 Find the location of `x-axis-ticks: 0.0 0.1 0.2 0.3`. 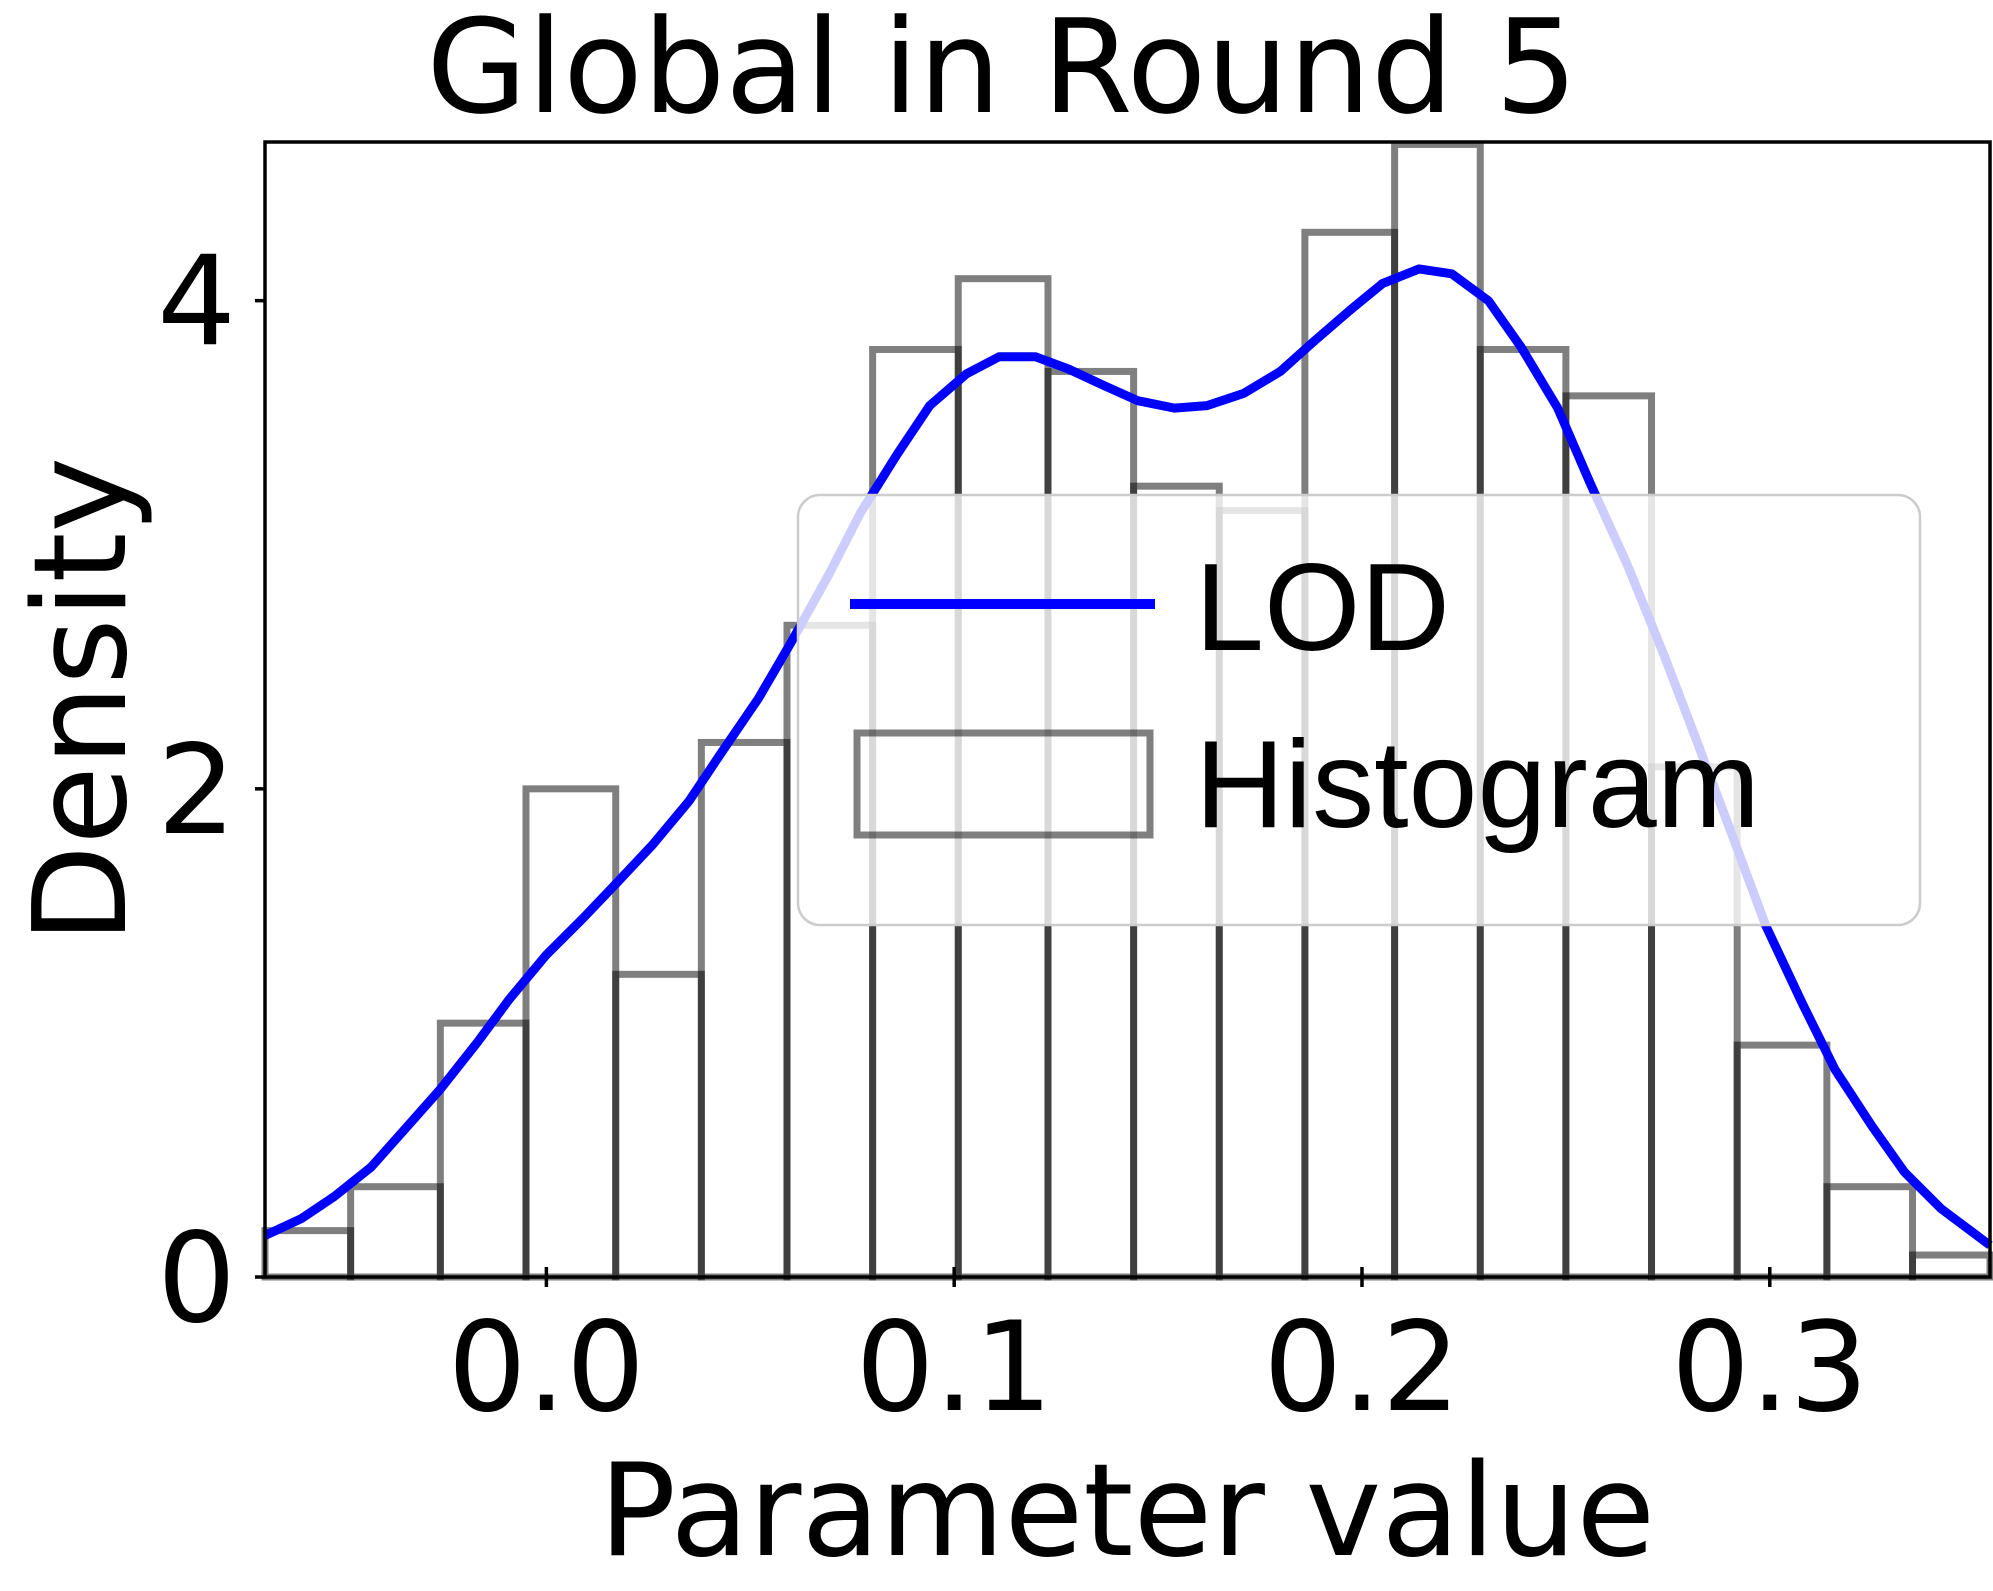

x-axis-ticks: 0.0 0.1 0.2 0.3 is located at coordinates (1158, 1353).